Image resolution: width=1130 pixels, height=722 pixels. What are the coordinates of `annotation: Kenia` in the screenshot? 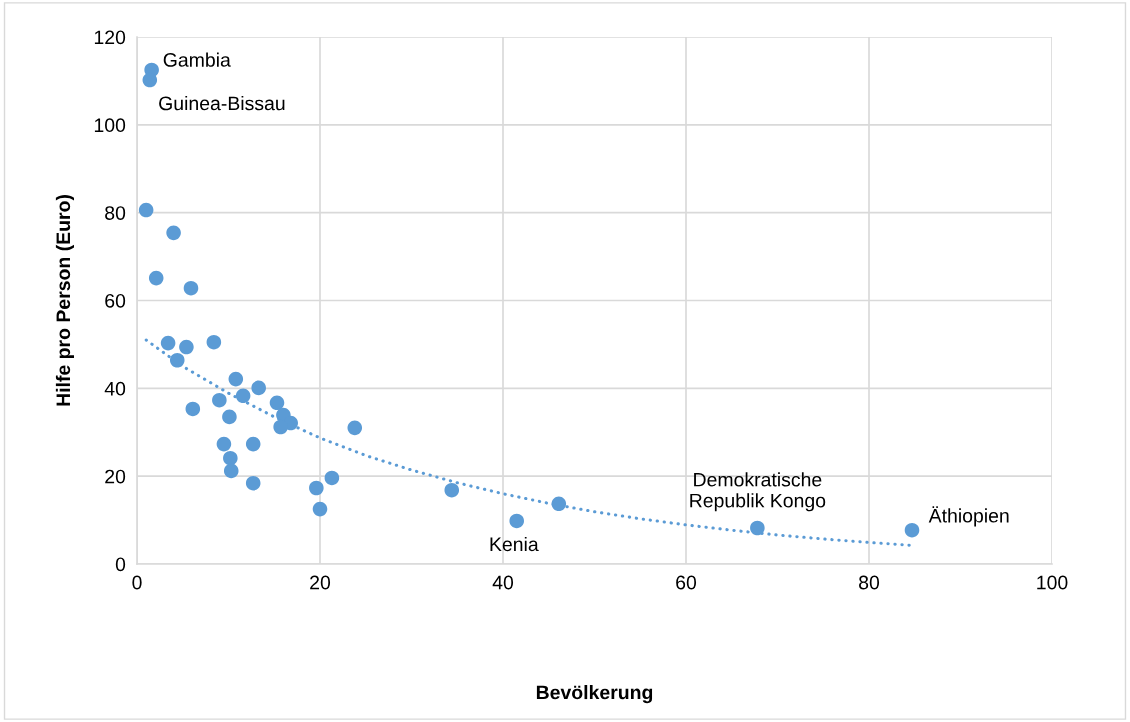 It's located at (514, 544).